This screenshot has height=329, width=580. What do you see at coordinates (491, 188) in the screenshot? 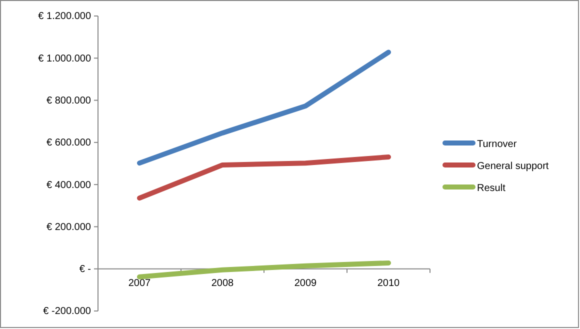
I see `legend-label: Result` at bounding box center [491, 188].